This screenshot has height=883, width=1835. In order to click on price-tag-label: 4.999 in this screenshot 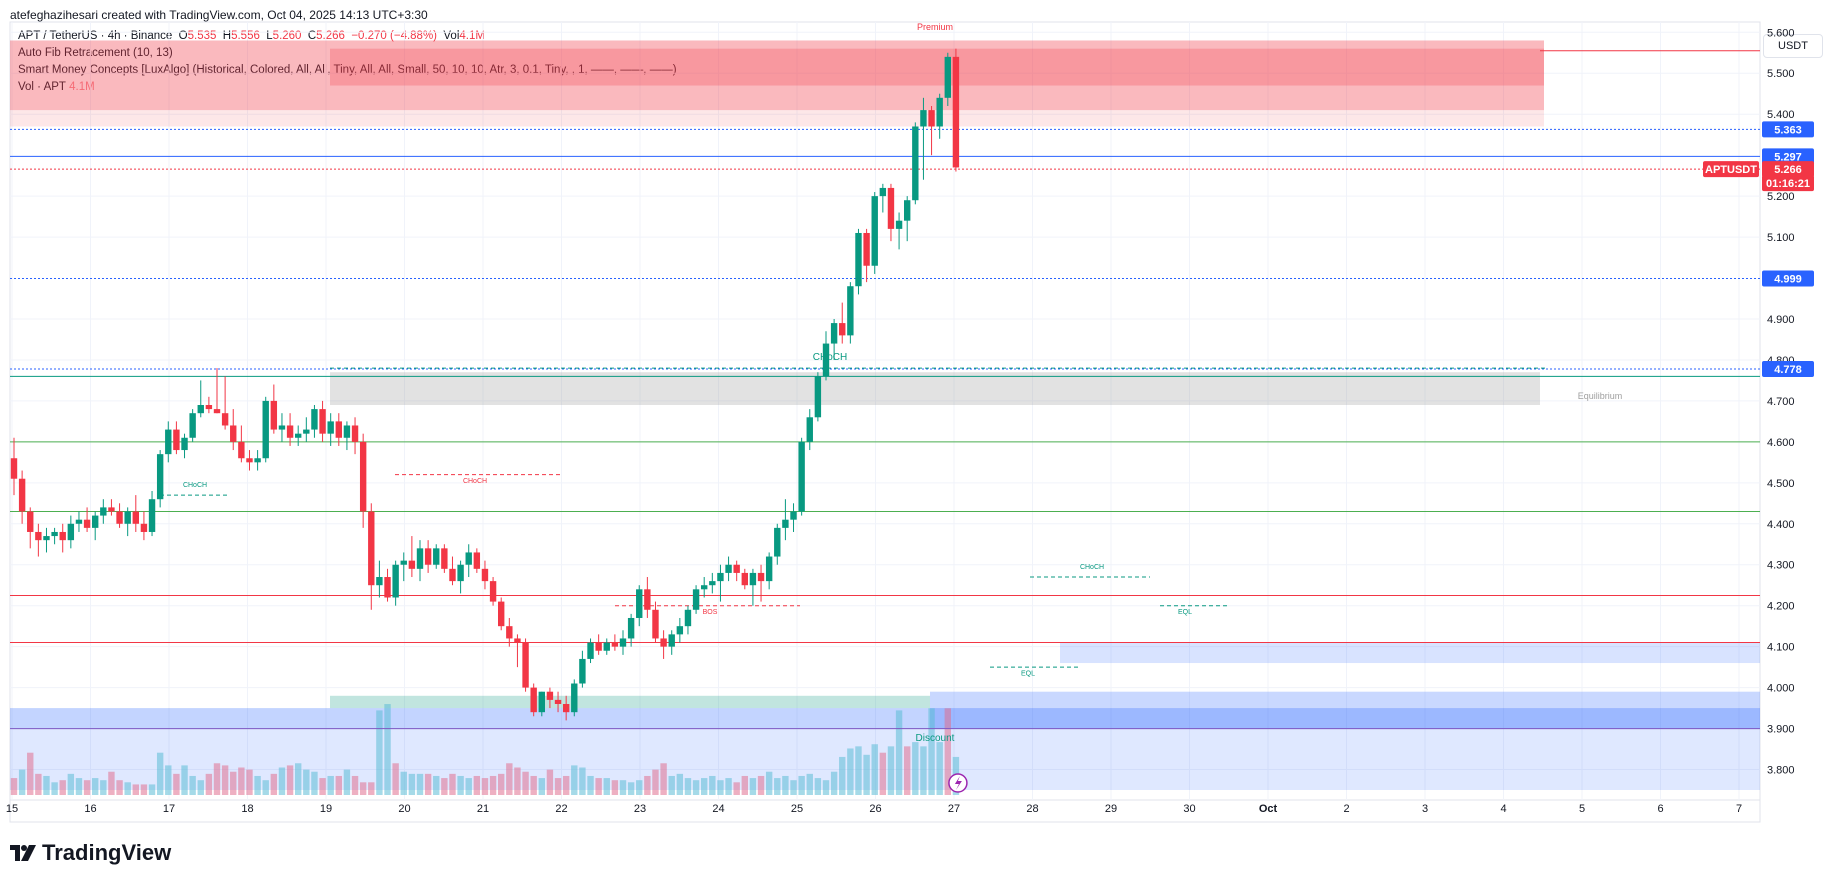, I will do `click(1788, 279)`.